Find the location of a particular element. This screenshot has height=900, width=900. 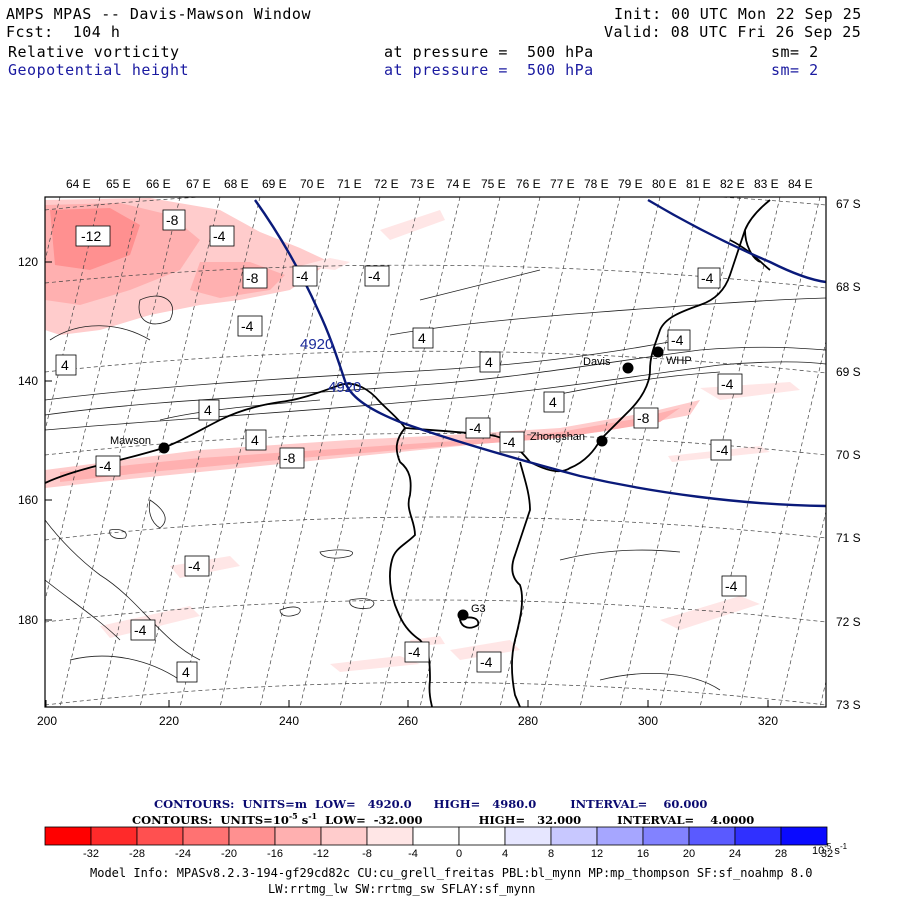

lat-label: 69 S is located at coordinates (848, 372).